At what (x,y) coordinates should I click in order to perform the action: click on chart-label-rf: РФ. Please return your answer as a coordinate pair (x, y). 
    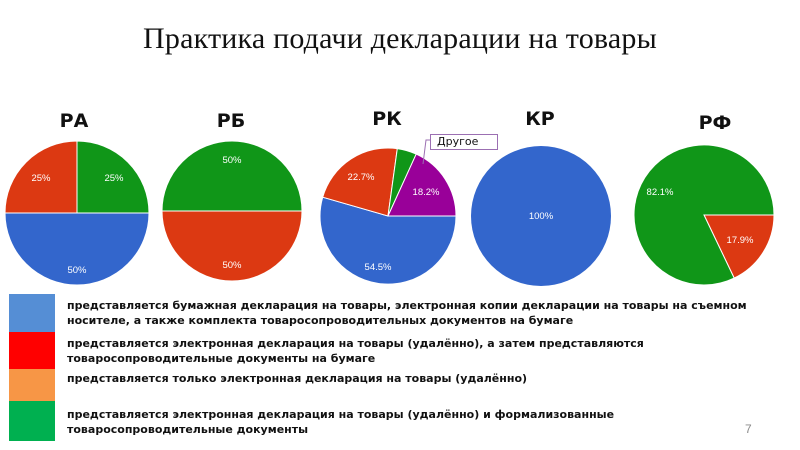
    Looking at the image, I should click on (715, 123).